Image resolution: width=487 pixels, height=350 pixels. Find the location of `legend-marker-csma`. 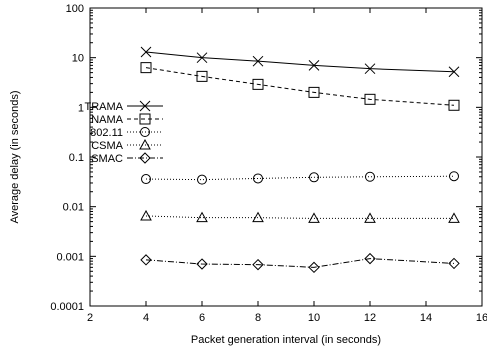

legend-marker-csma is located at coordinates (145, 144).